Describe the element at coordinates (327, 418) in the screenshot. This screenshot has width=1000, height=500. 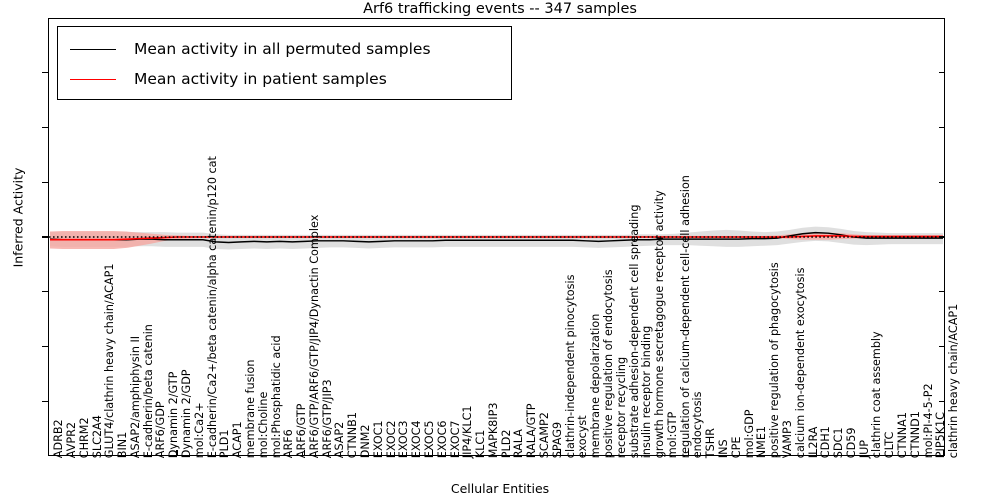
I see `x-tick-label: ARF6/GTP/JIP3` at that location.